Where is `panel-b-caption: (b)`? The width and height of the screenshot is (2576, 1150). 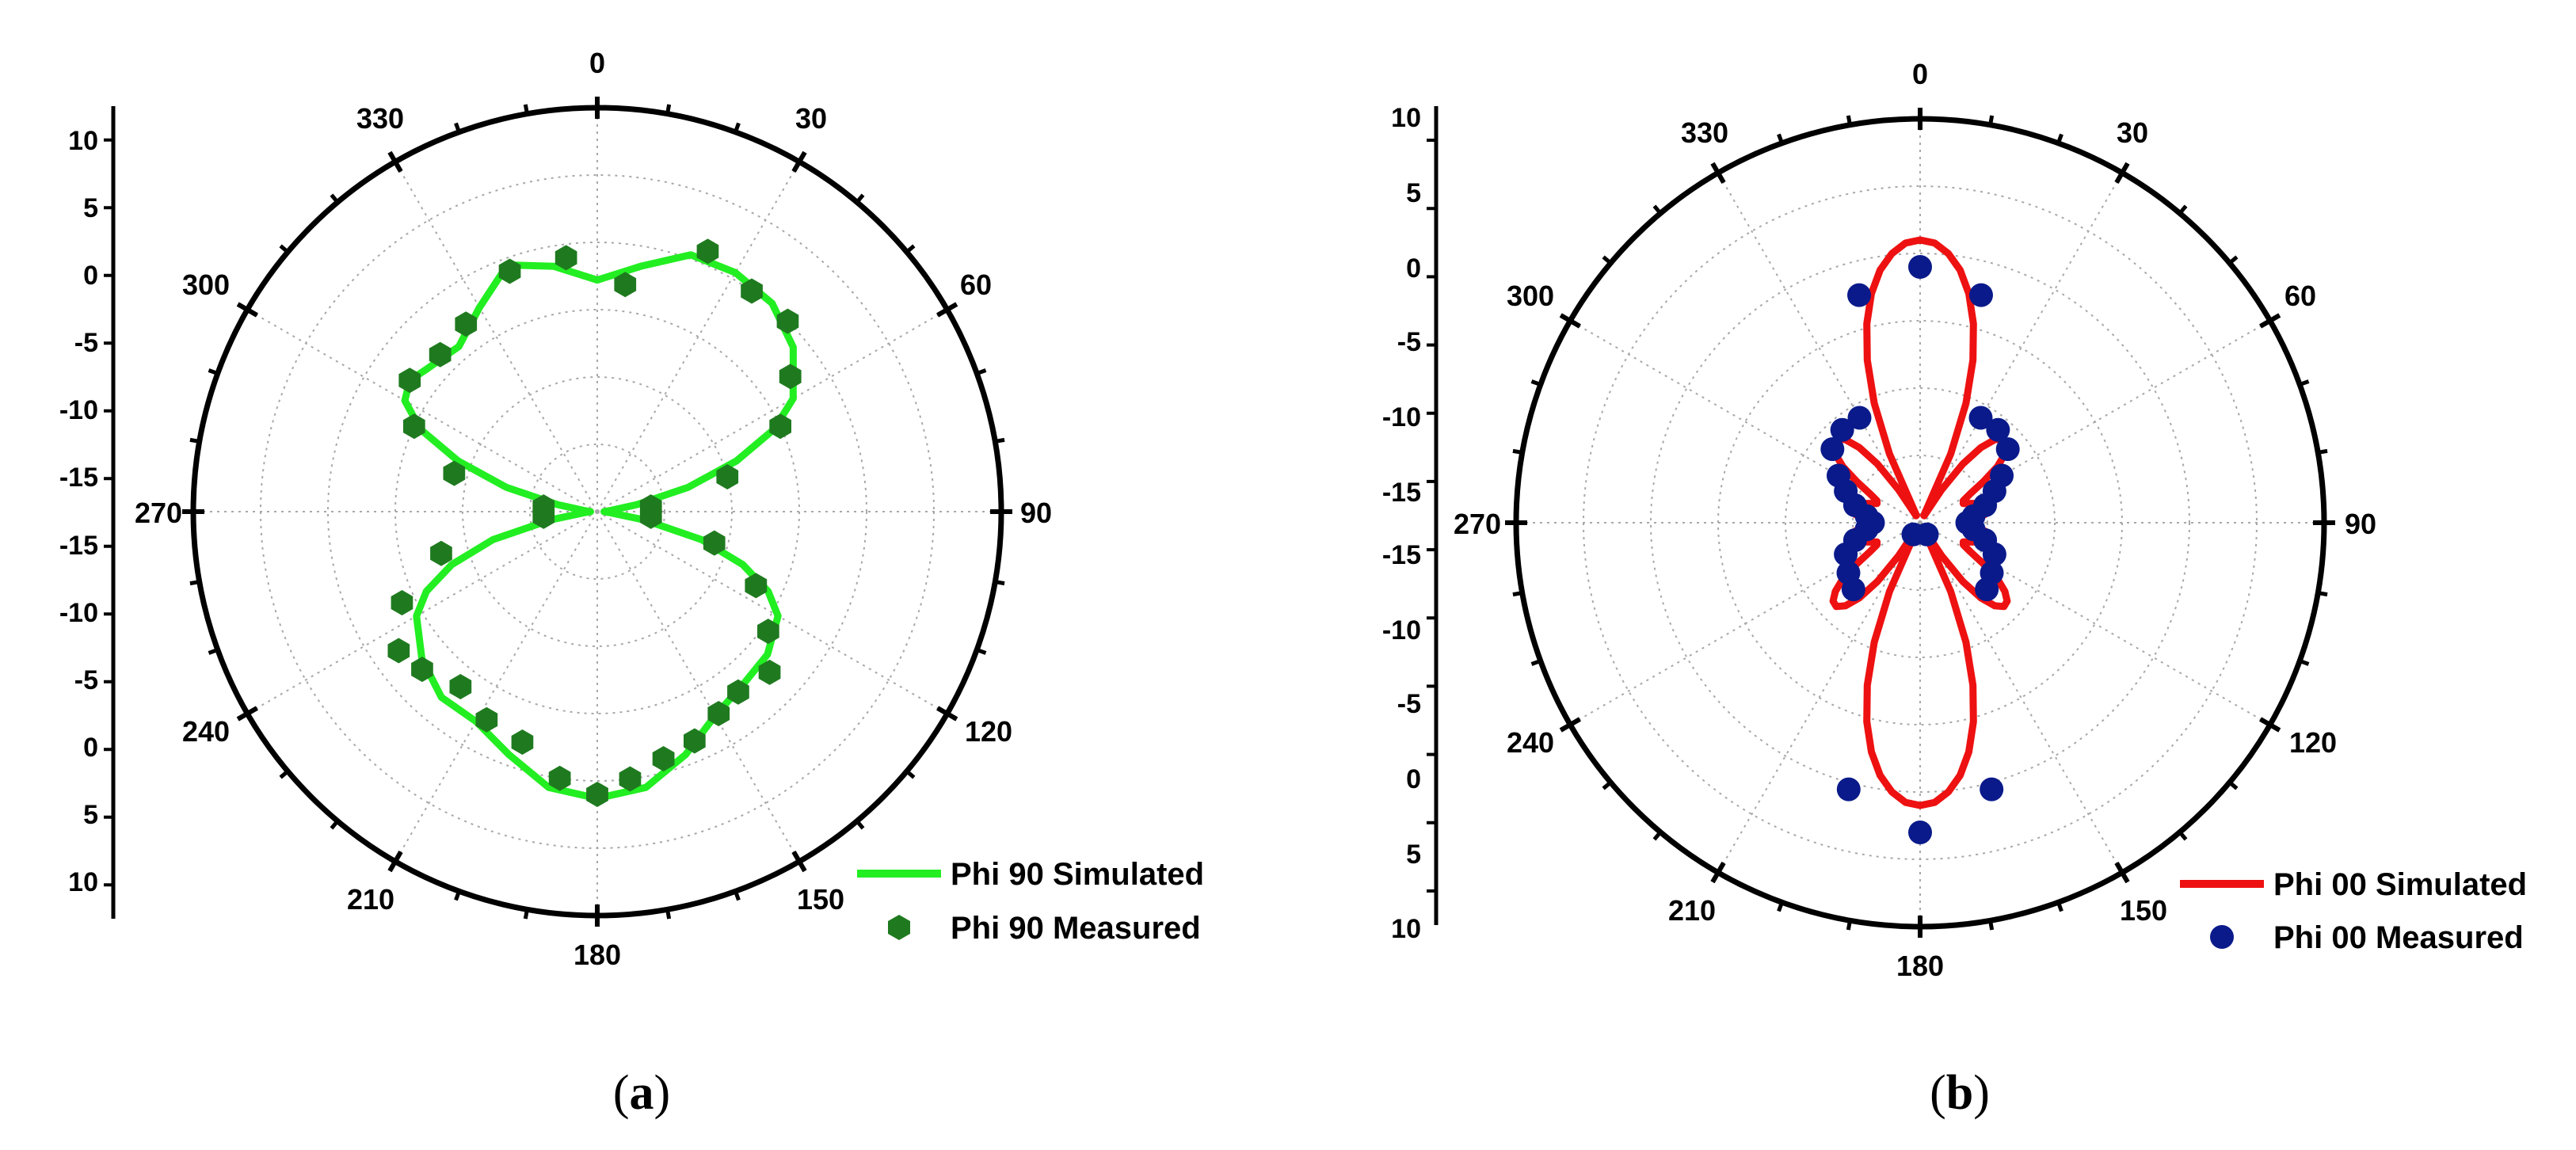 panel-b-caption: (b) is located at coordinates (1960, 1093).